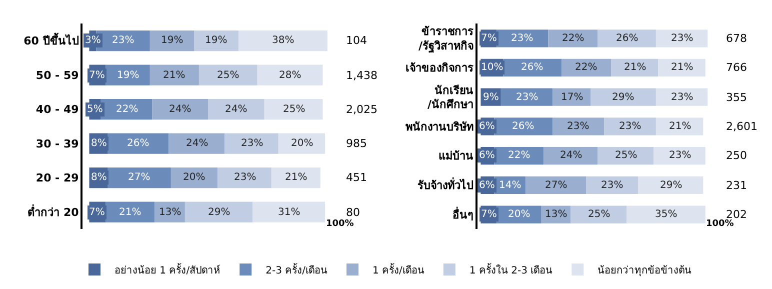 Image resolution: width=772 pixels, height=289 pixels. What do you see at coordinates (167, 269) in the screenshot?
I see `legend-label: อย่างน้อย 1 ครั้ง/สัปดาห์` at bounding box center [167, 269].